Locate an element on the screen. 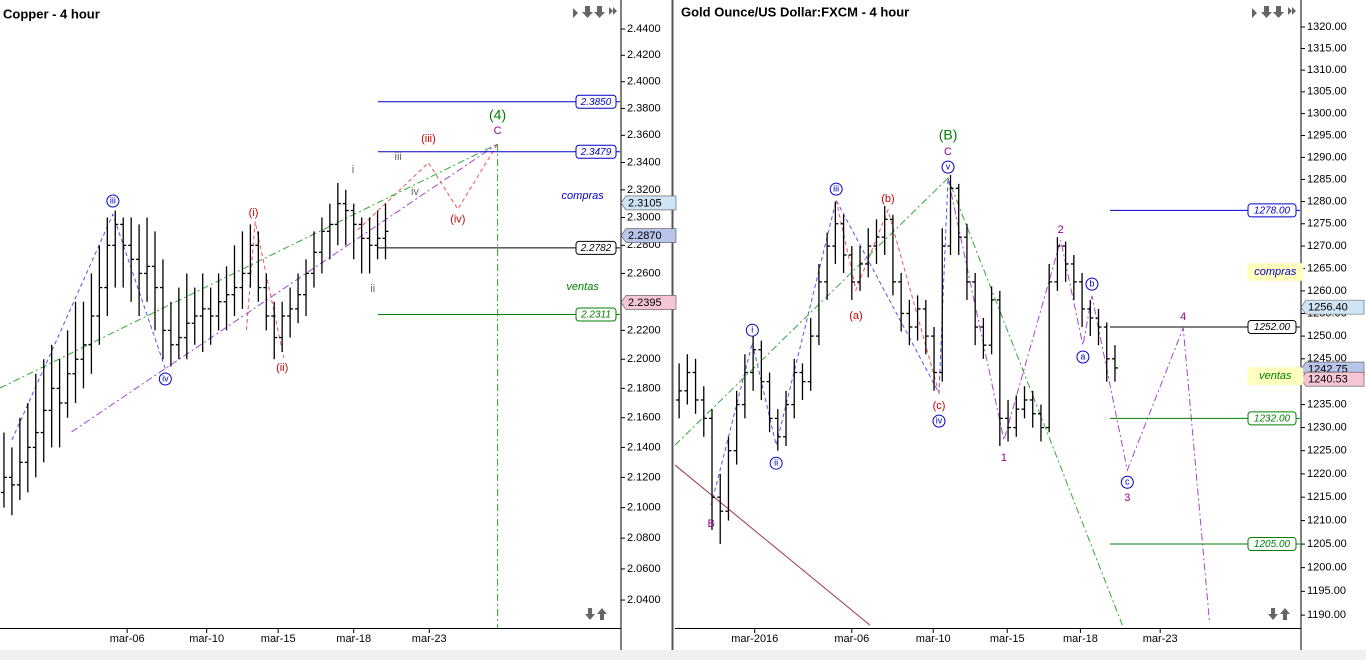 The image size is (1366, 660). wave-label: (i) is located at coordinates (254, 213).